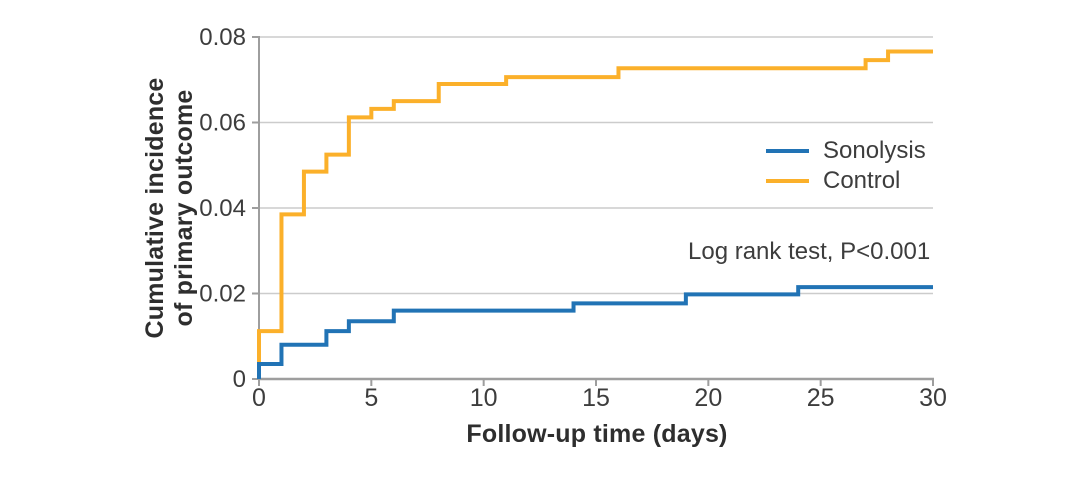 Image resolution: width=1092 pixels, height=484 pixels. Describe the element at coordinates (184, 208) in the screenshot. I see `y-axis-title-line2: of primary outcome` at that location.